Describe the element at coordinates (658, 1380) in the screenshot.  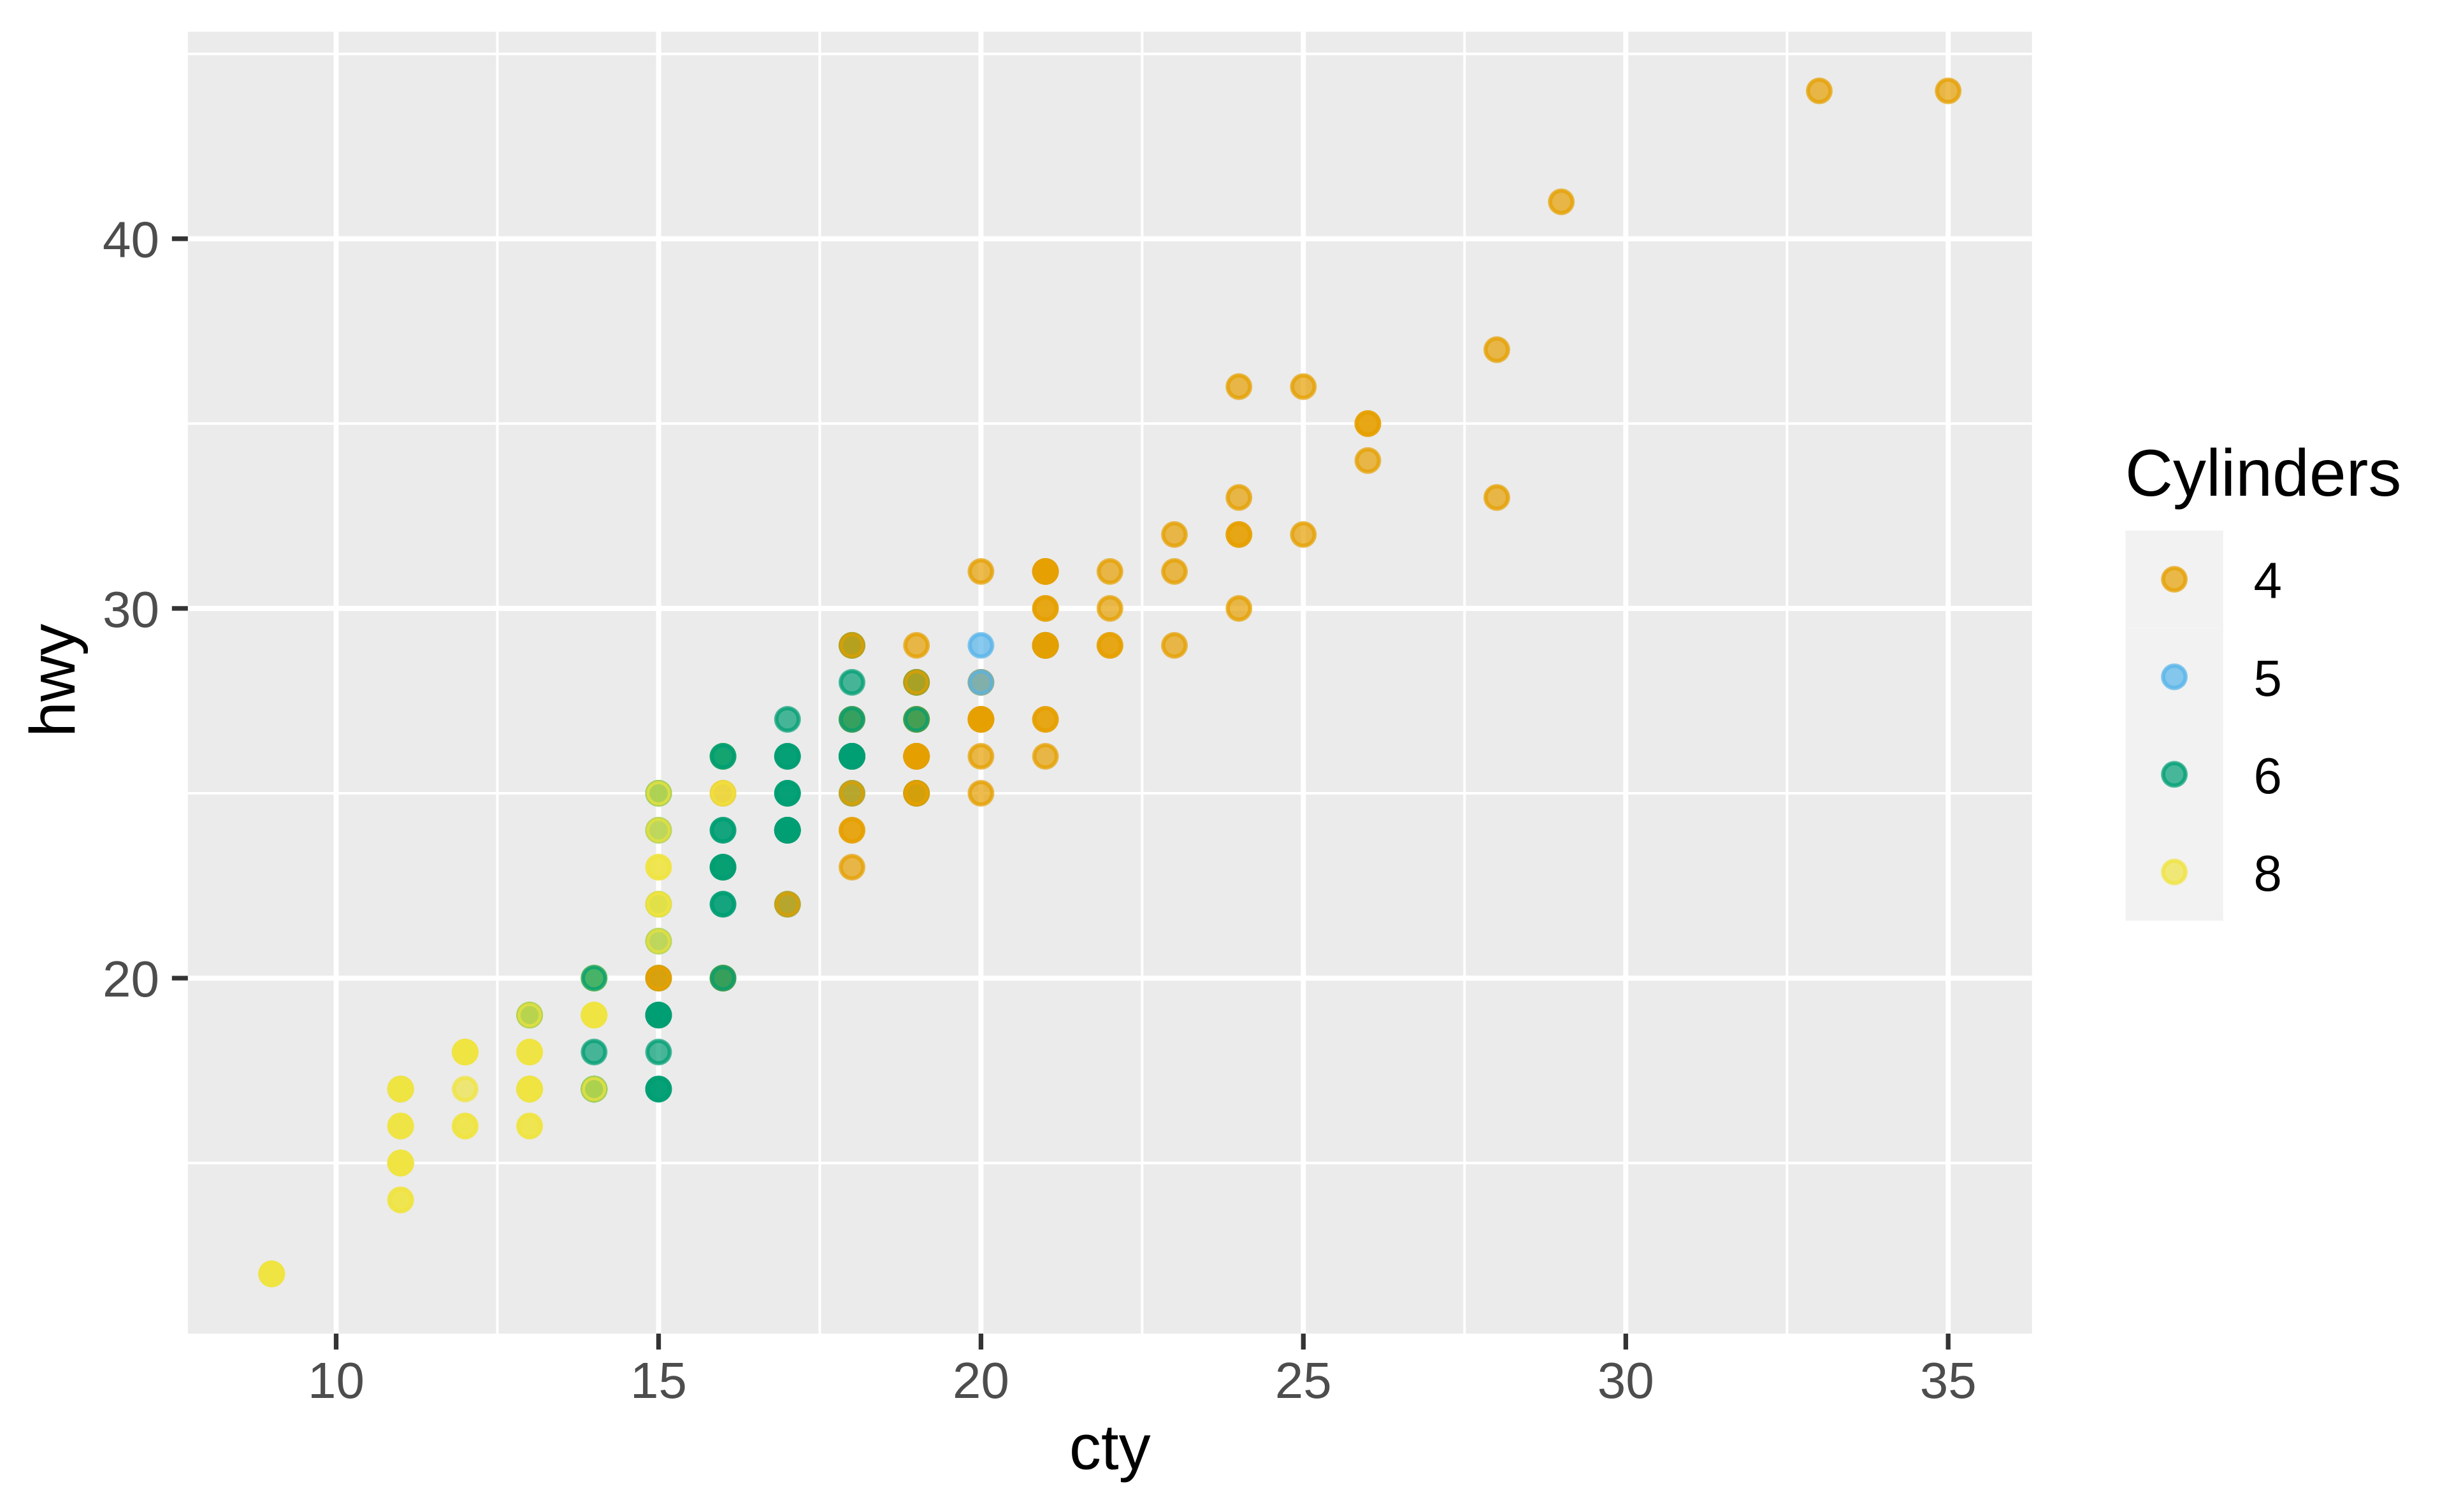
I see `svg-text: 15` at that location.